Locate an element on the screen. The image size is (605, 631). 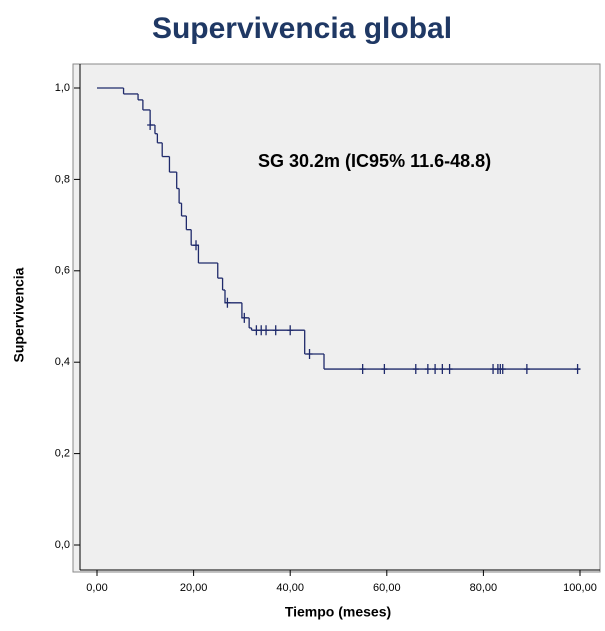
chart-title: Supervivencia global is located at coordinates (302, 28).